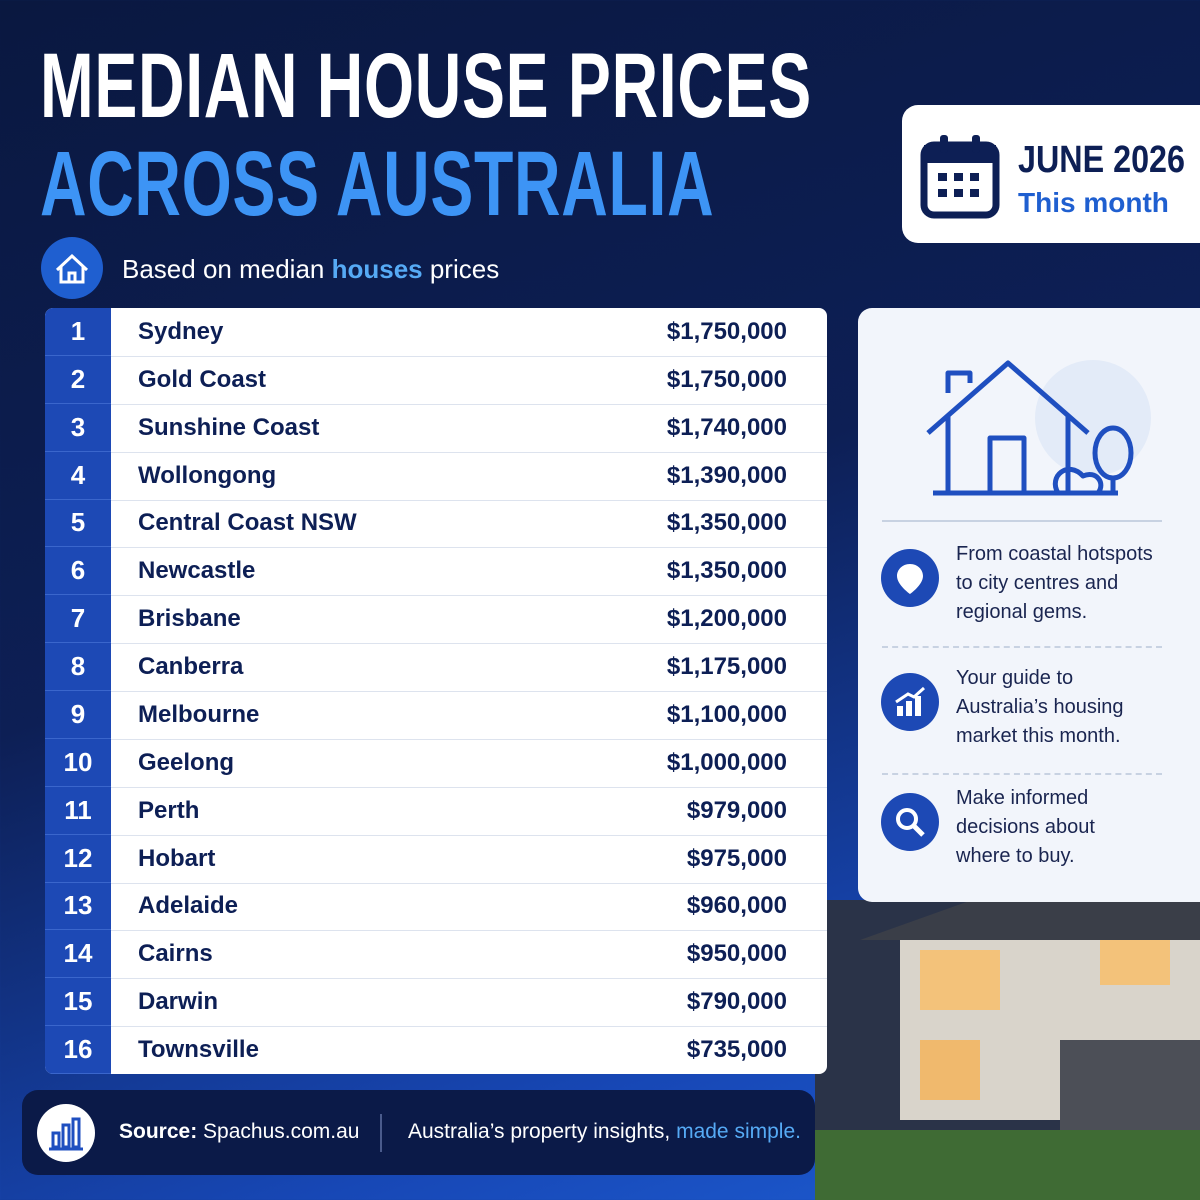 The width and height of the screenshot is (1200, 1200). What do you see at coordinates (436, 907) in the screenshot?
I see `table-row: 13 Adelaide $960,000` at bounding box center [436, 907].